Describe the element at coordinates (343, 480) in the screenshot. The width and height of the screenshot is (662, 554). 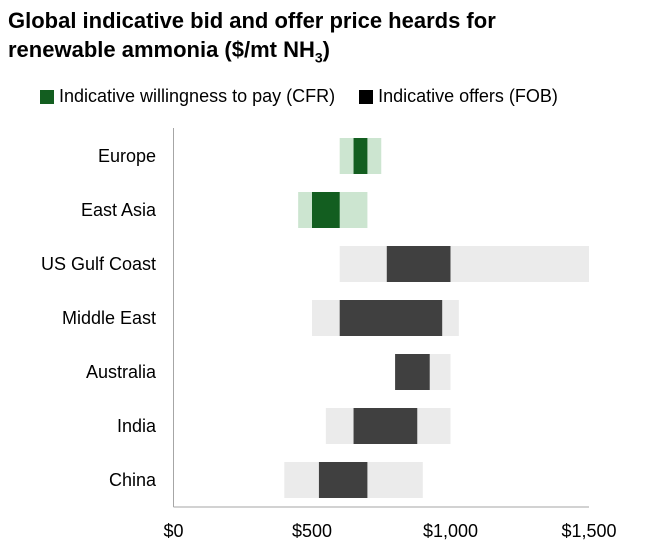
I see `core-bar-china` at that location.